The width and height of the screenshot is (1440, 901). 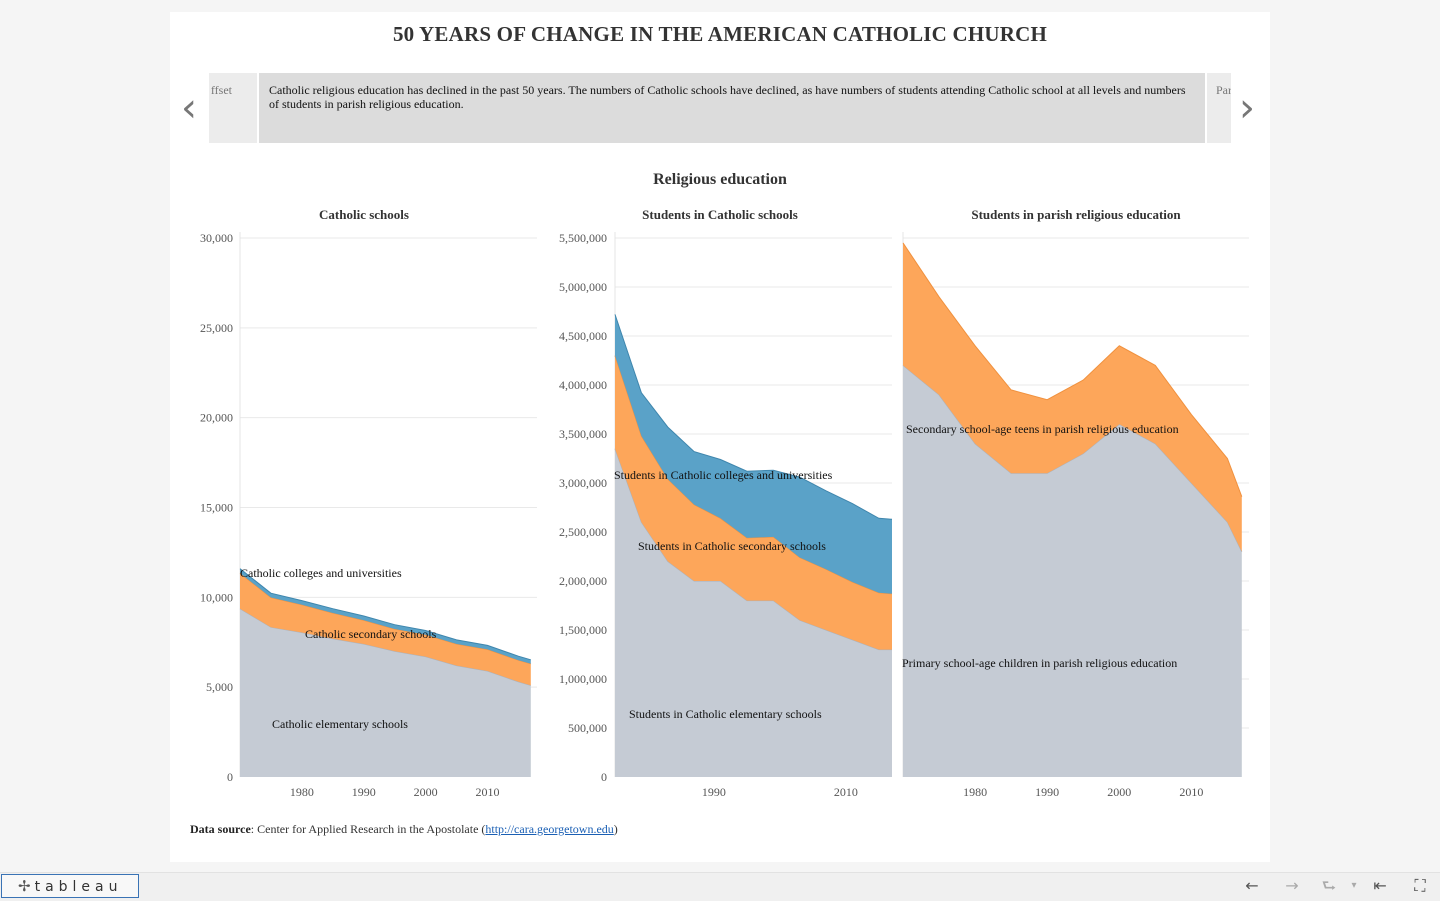 I want to click on tableau-logo-button: ✢ tableau, so click(x=70, y=886).